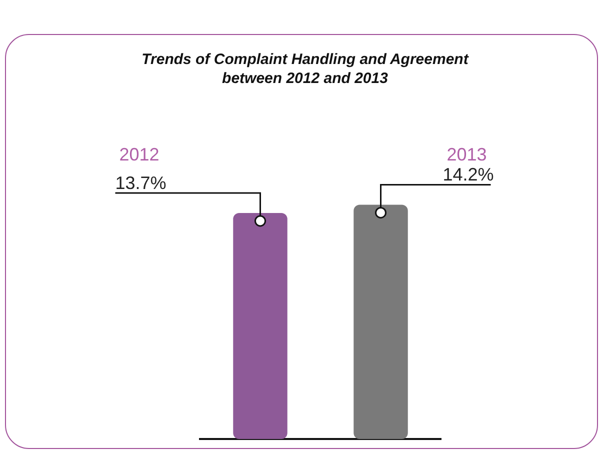 This screenshot has width=606, height=453. I want to click on x-tick-label: 2012, so click(139, 154).